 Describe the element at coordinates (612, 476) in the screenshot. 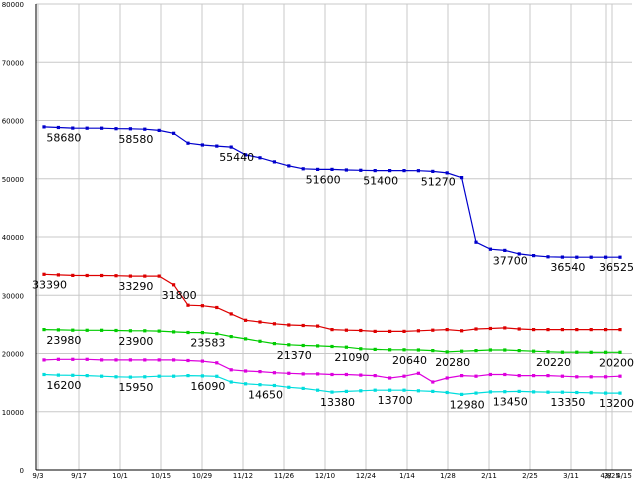

I see `x-tick-label: 3/25` at that location.